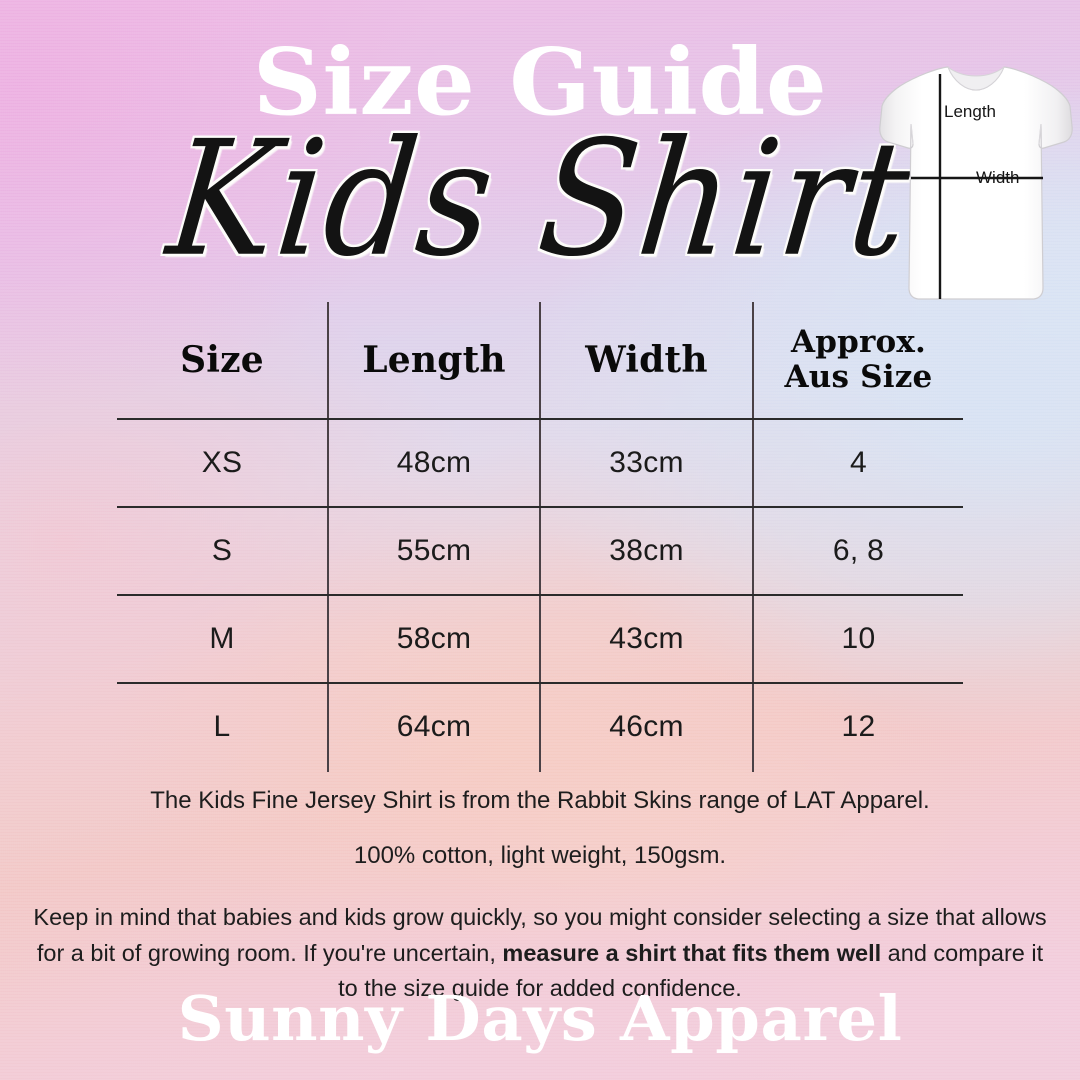 The width and height of the screenshot is (1080, 1080). I want to click on note-fabric-spec: 100% cotton, light weight, 150gsm., so click(540, 855).